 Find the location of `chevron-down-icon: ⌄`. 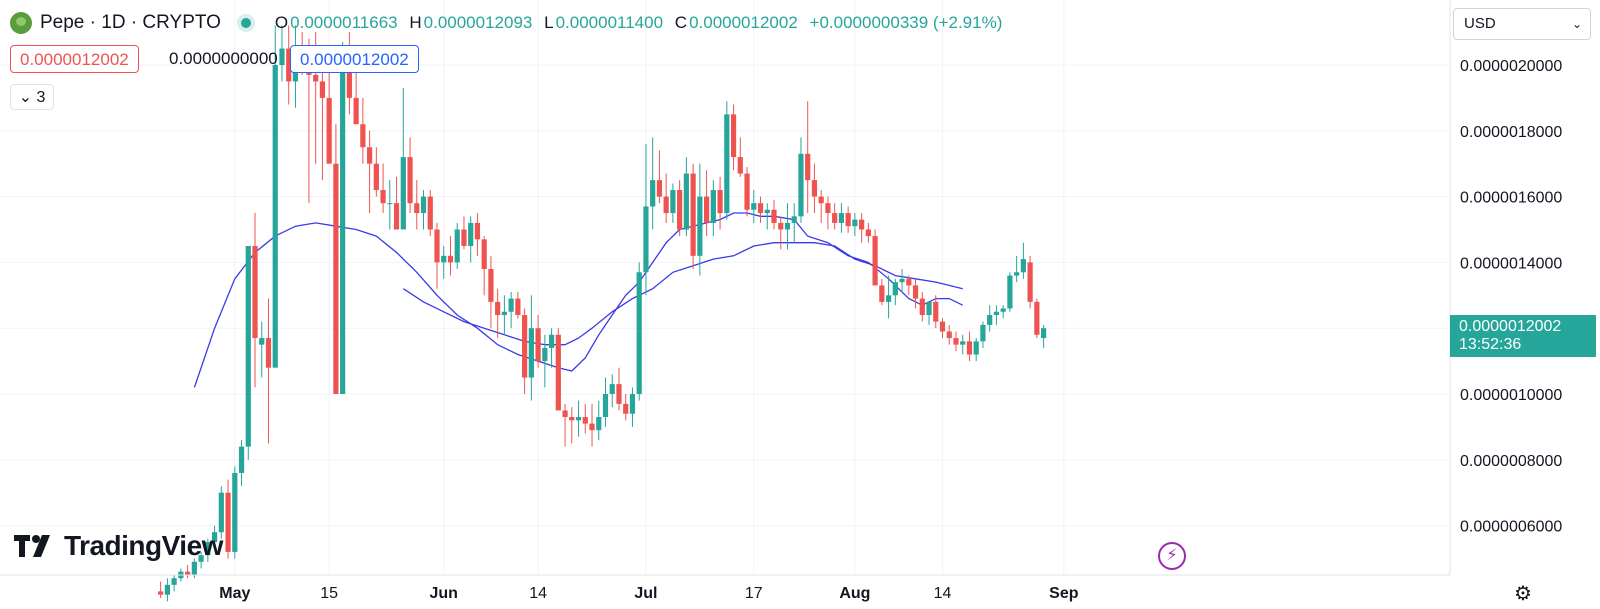

chevron-down-icon: ⌄ is located at coordinates (1576, 24).